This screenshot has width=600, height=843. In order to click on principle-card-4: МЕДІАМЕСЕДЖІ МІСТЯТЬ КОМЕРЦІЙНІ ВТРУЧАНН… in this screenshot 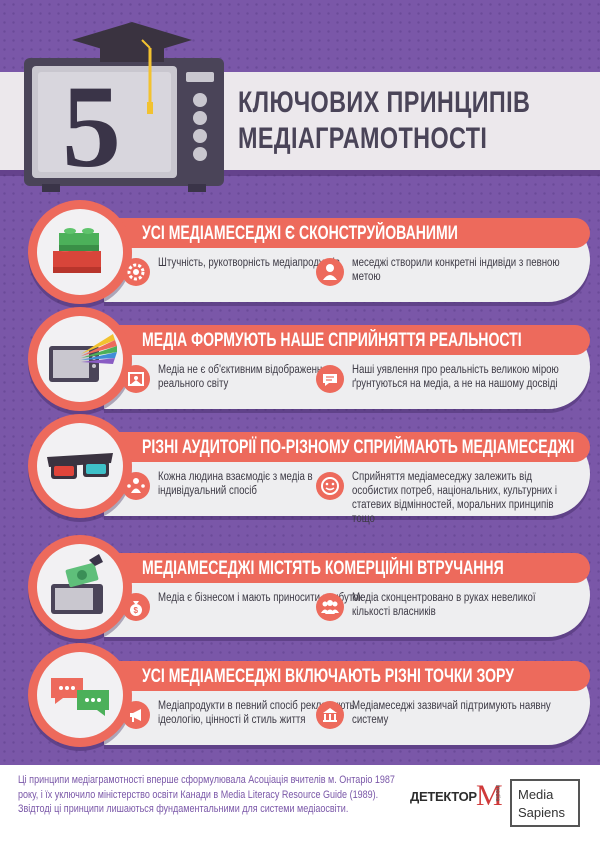, I will do `click(302, 587)`.